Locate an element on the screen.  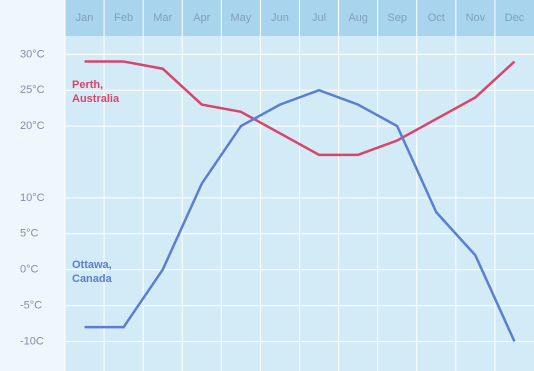
y-tick-label: -5°C is located at coordinates (31, 305).